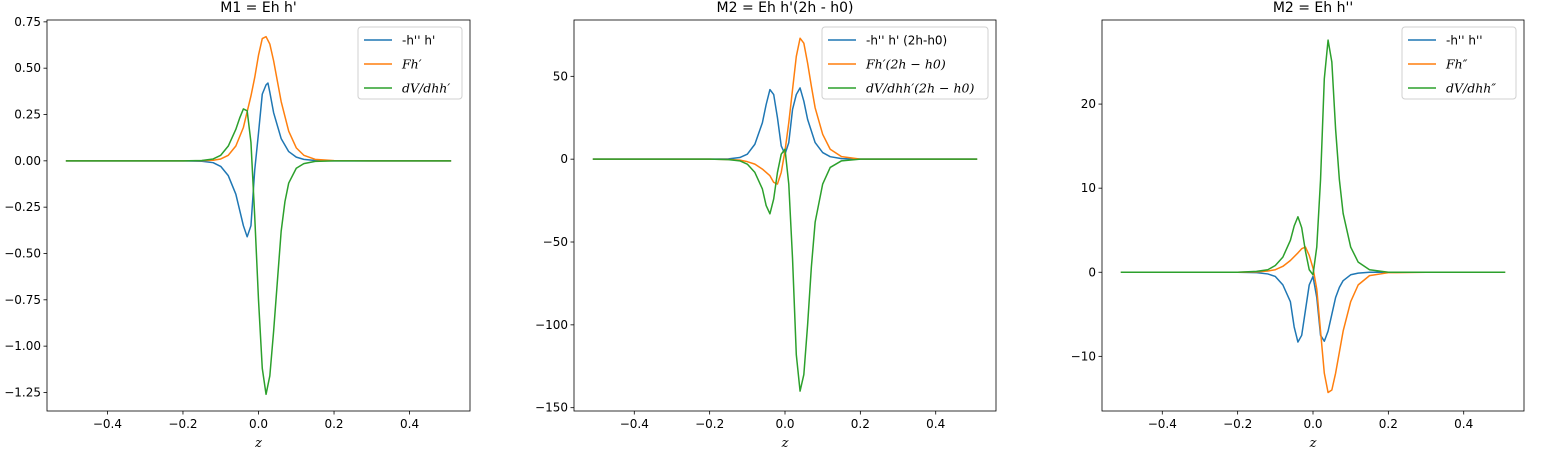 The width and height of the screenshot is (1550, 450). Describe the element at coordinates (551, 325) in the screenshot. I see `y-tick-label: −100` at that location.